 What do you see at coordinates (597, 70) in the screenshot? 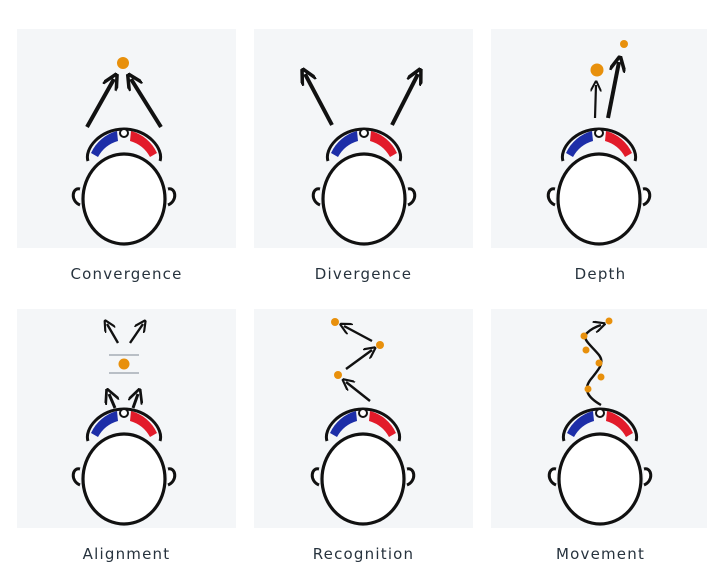
I see `near-target-dot` at bounding box center [597, 70].